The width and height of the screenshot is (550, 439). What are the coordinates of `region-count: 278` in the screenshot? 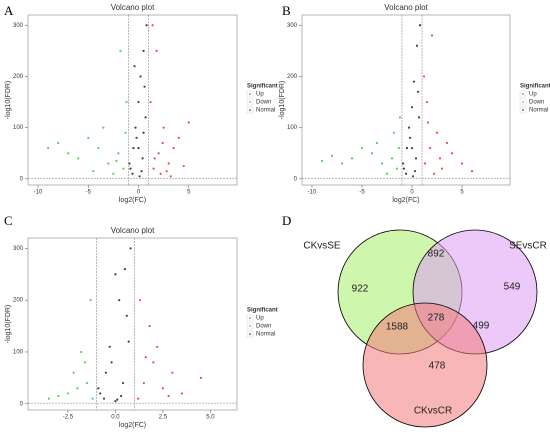 It's located at (436, 318).